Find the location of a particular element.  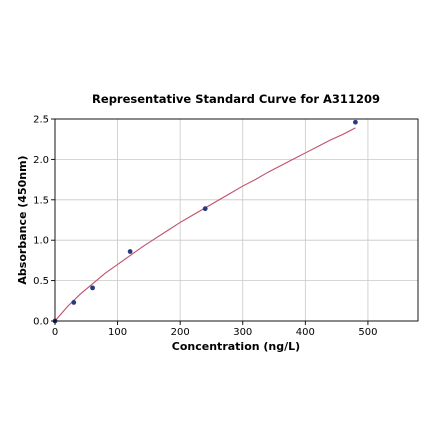

x-axis-label: Concentration (ng/L) is located at coordinates (236, 346).